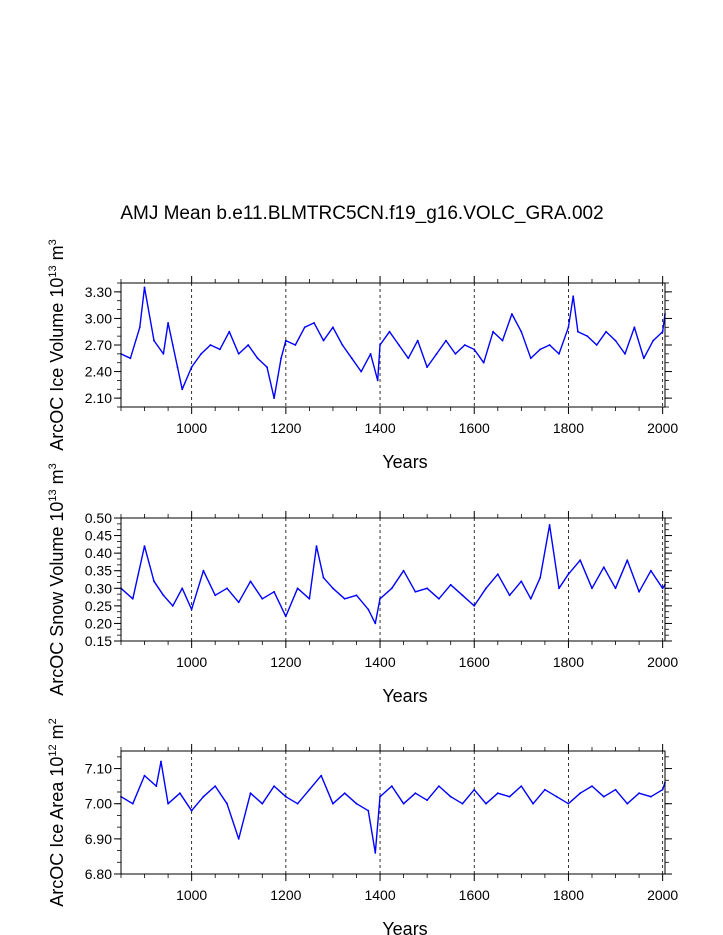 The image size is (723, 935). Describe the element at coordinates (98, 804) in the screenshot. I see `ice-area-ytick-label-7.00: 7.00` at that location.